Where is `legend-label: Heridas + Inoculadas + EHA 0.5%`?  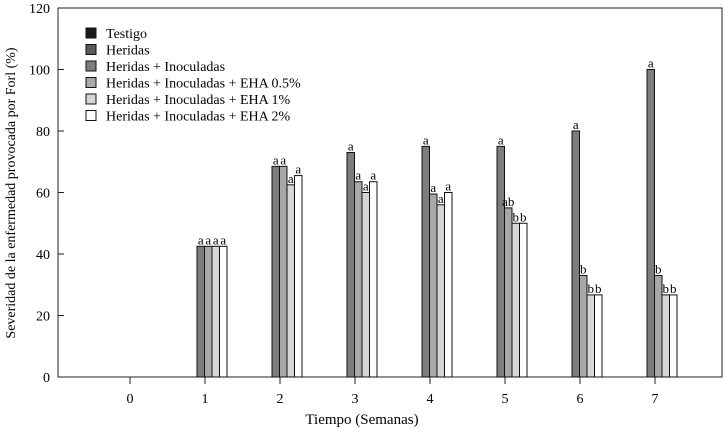
legend-label: Heridas + Inoculadas + EHA 0.5% is located at coordinates (203, 84).